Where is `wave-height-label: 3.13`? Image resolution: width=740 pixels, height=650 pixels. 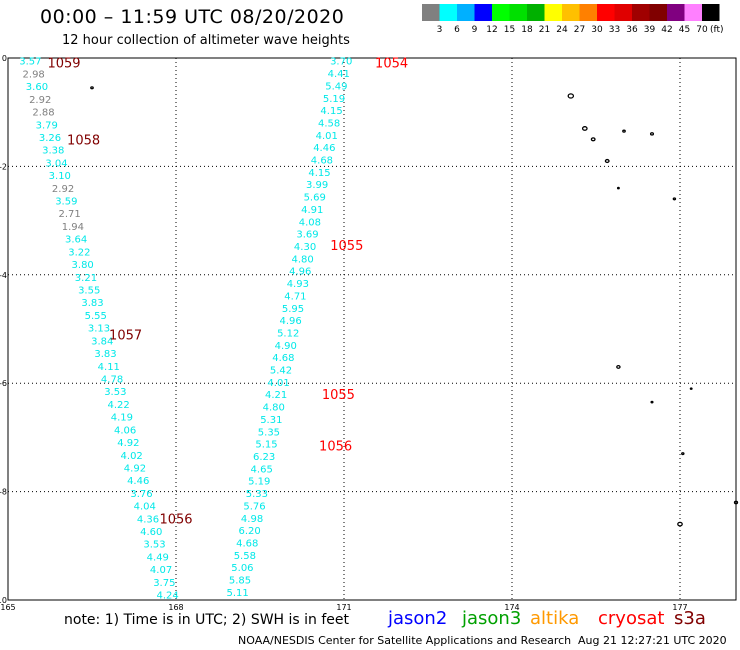 wave-height-label: 3.13 is located at coordinates (99, 329).